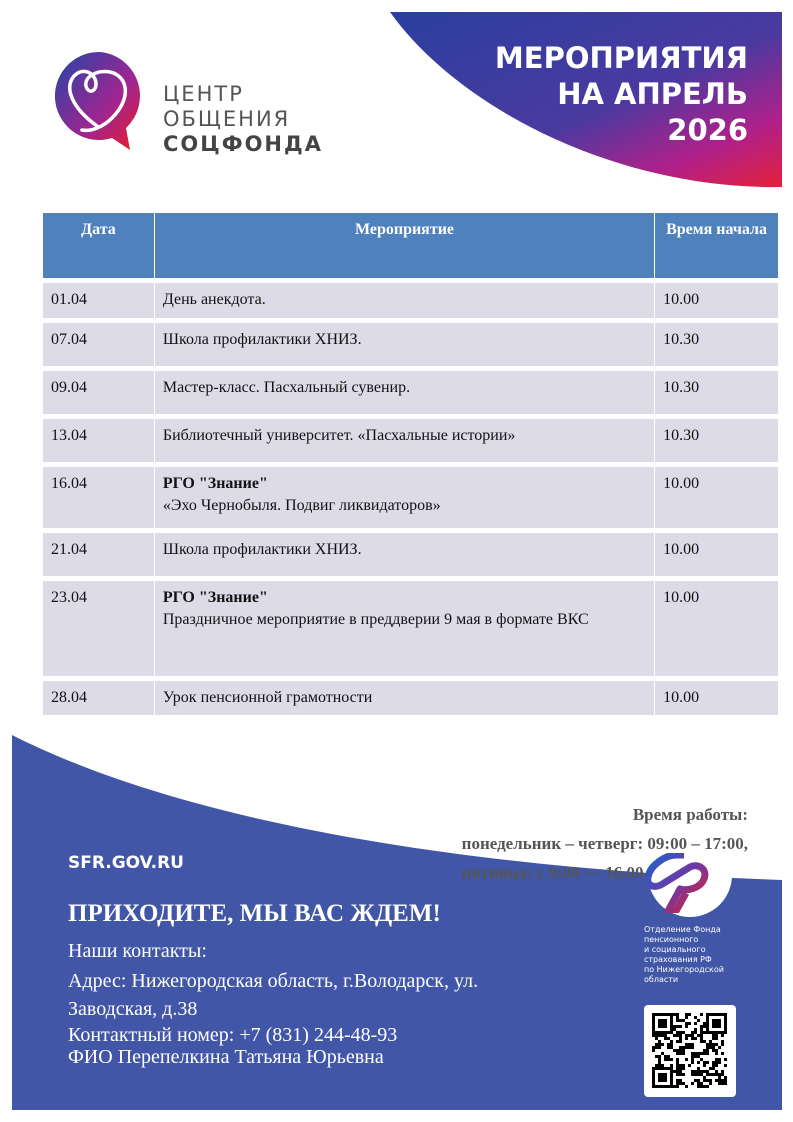 The height and width of the screenshot is (1122, 793). What do you see at coordinates (98, 246) in the screenshot?
I see `column-header-date: Дата` at bounding box center [98, 246].